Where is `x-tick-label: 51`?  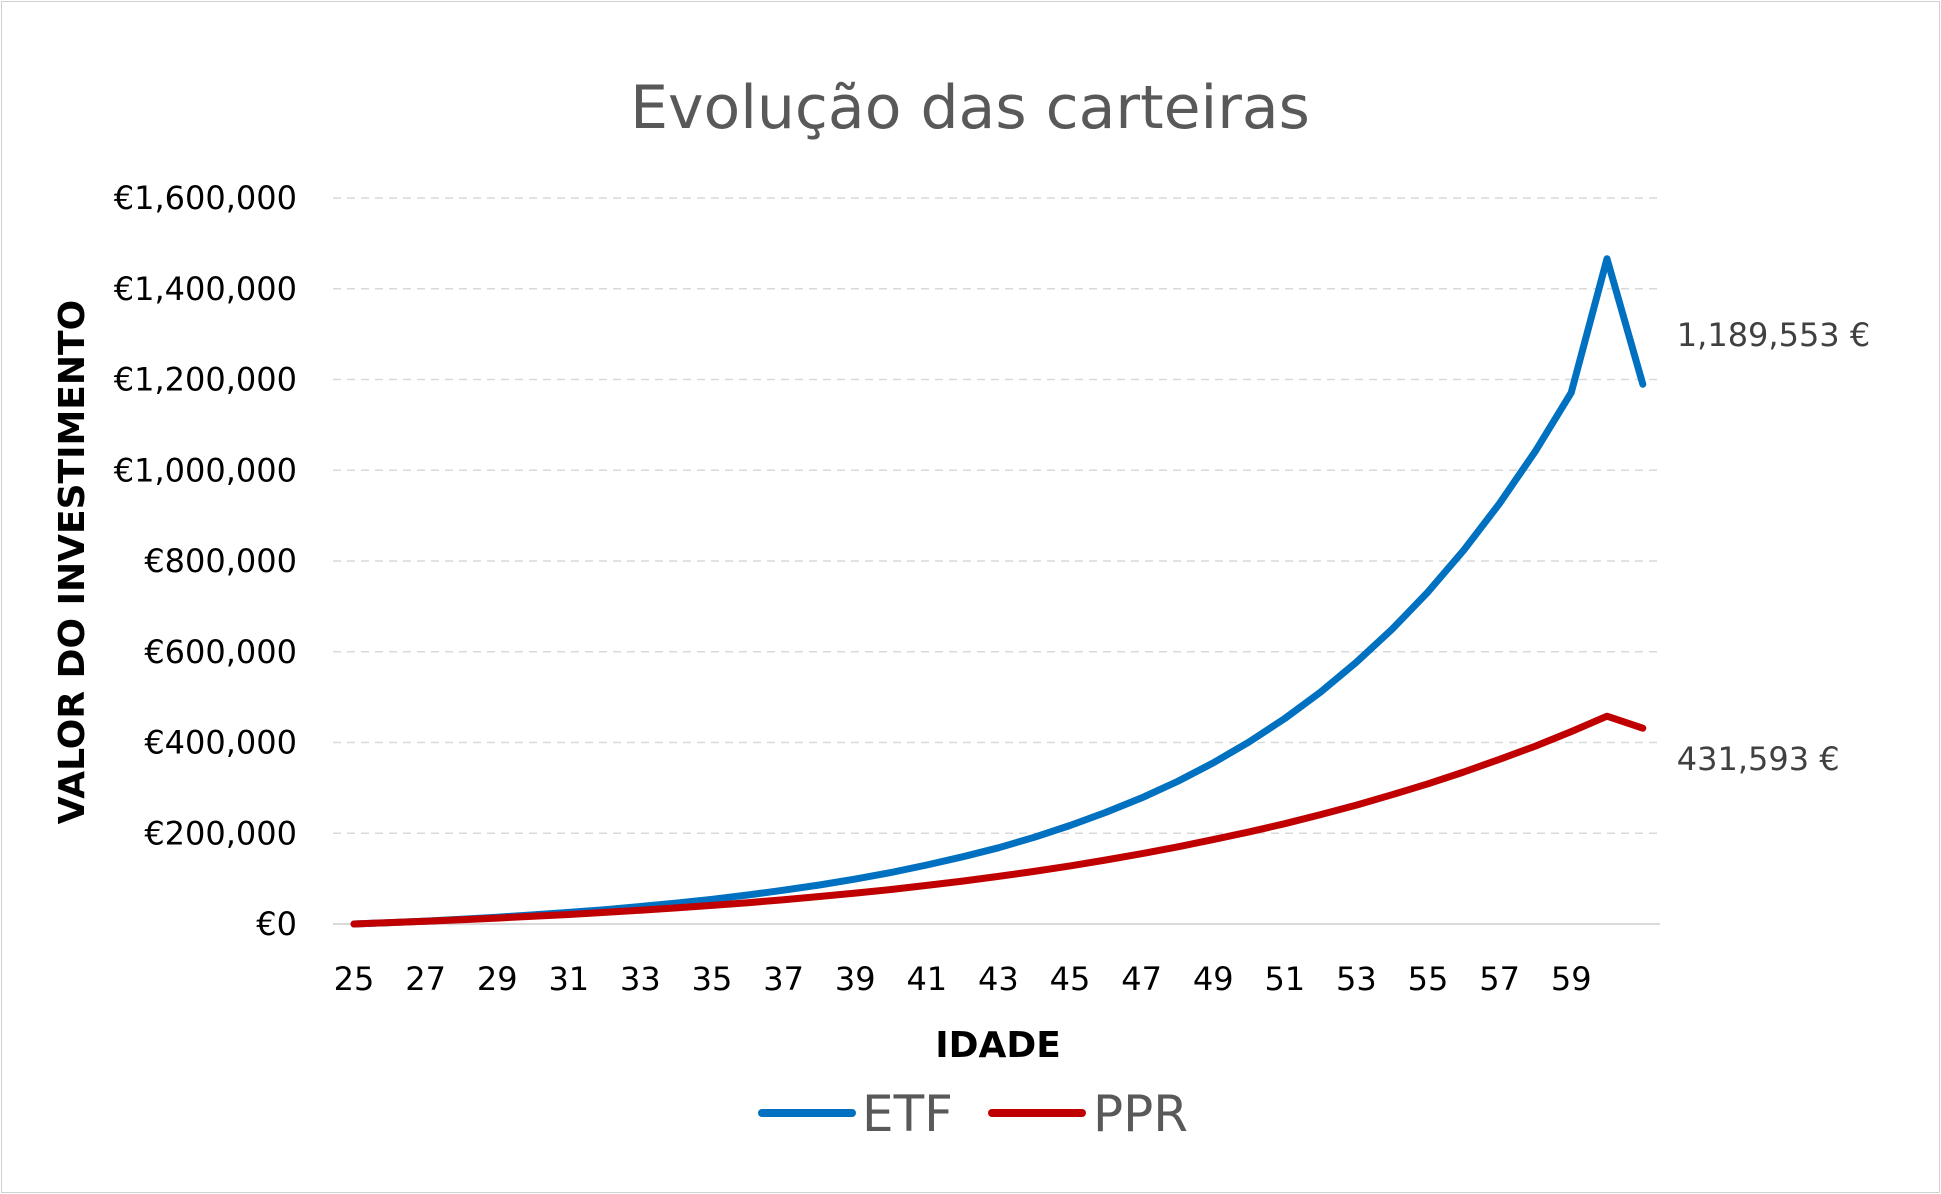
x-tick-label: 51 is located at coordinates (1284, 979).